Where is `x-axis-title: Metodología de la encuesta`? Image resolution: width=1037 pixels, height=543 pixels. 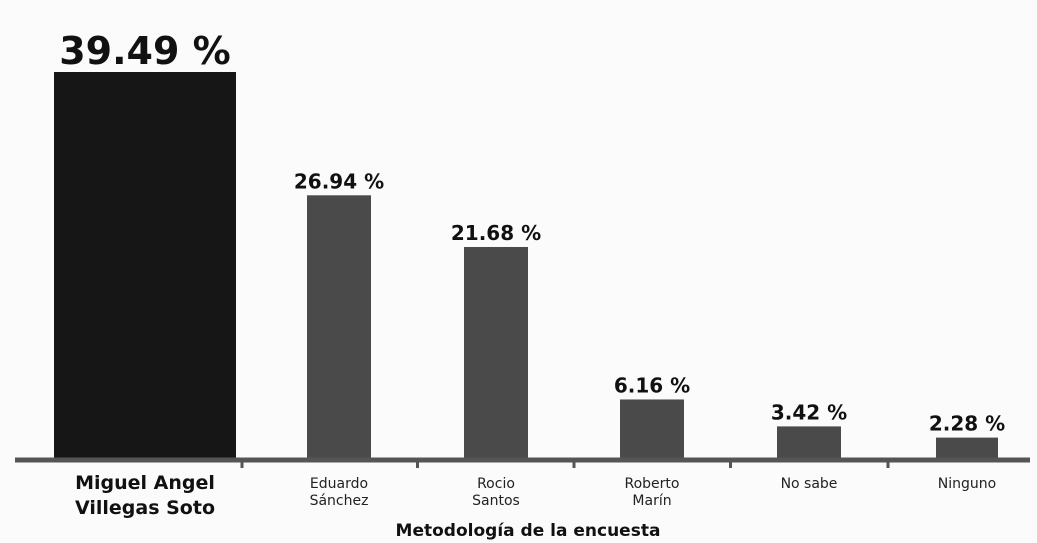 x-axis-title: Metodología de la encuesta is located at coordinates (528, 531).